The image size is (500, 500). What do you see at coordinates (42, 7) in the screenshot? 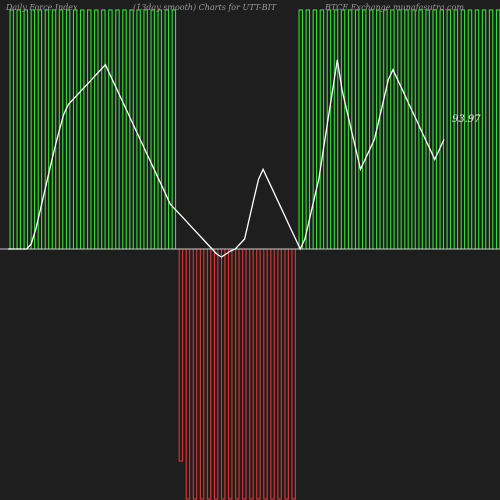
I see `chart-header-left: Daily Force Index` at bounding box center [42, 7].